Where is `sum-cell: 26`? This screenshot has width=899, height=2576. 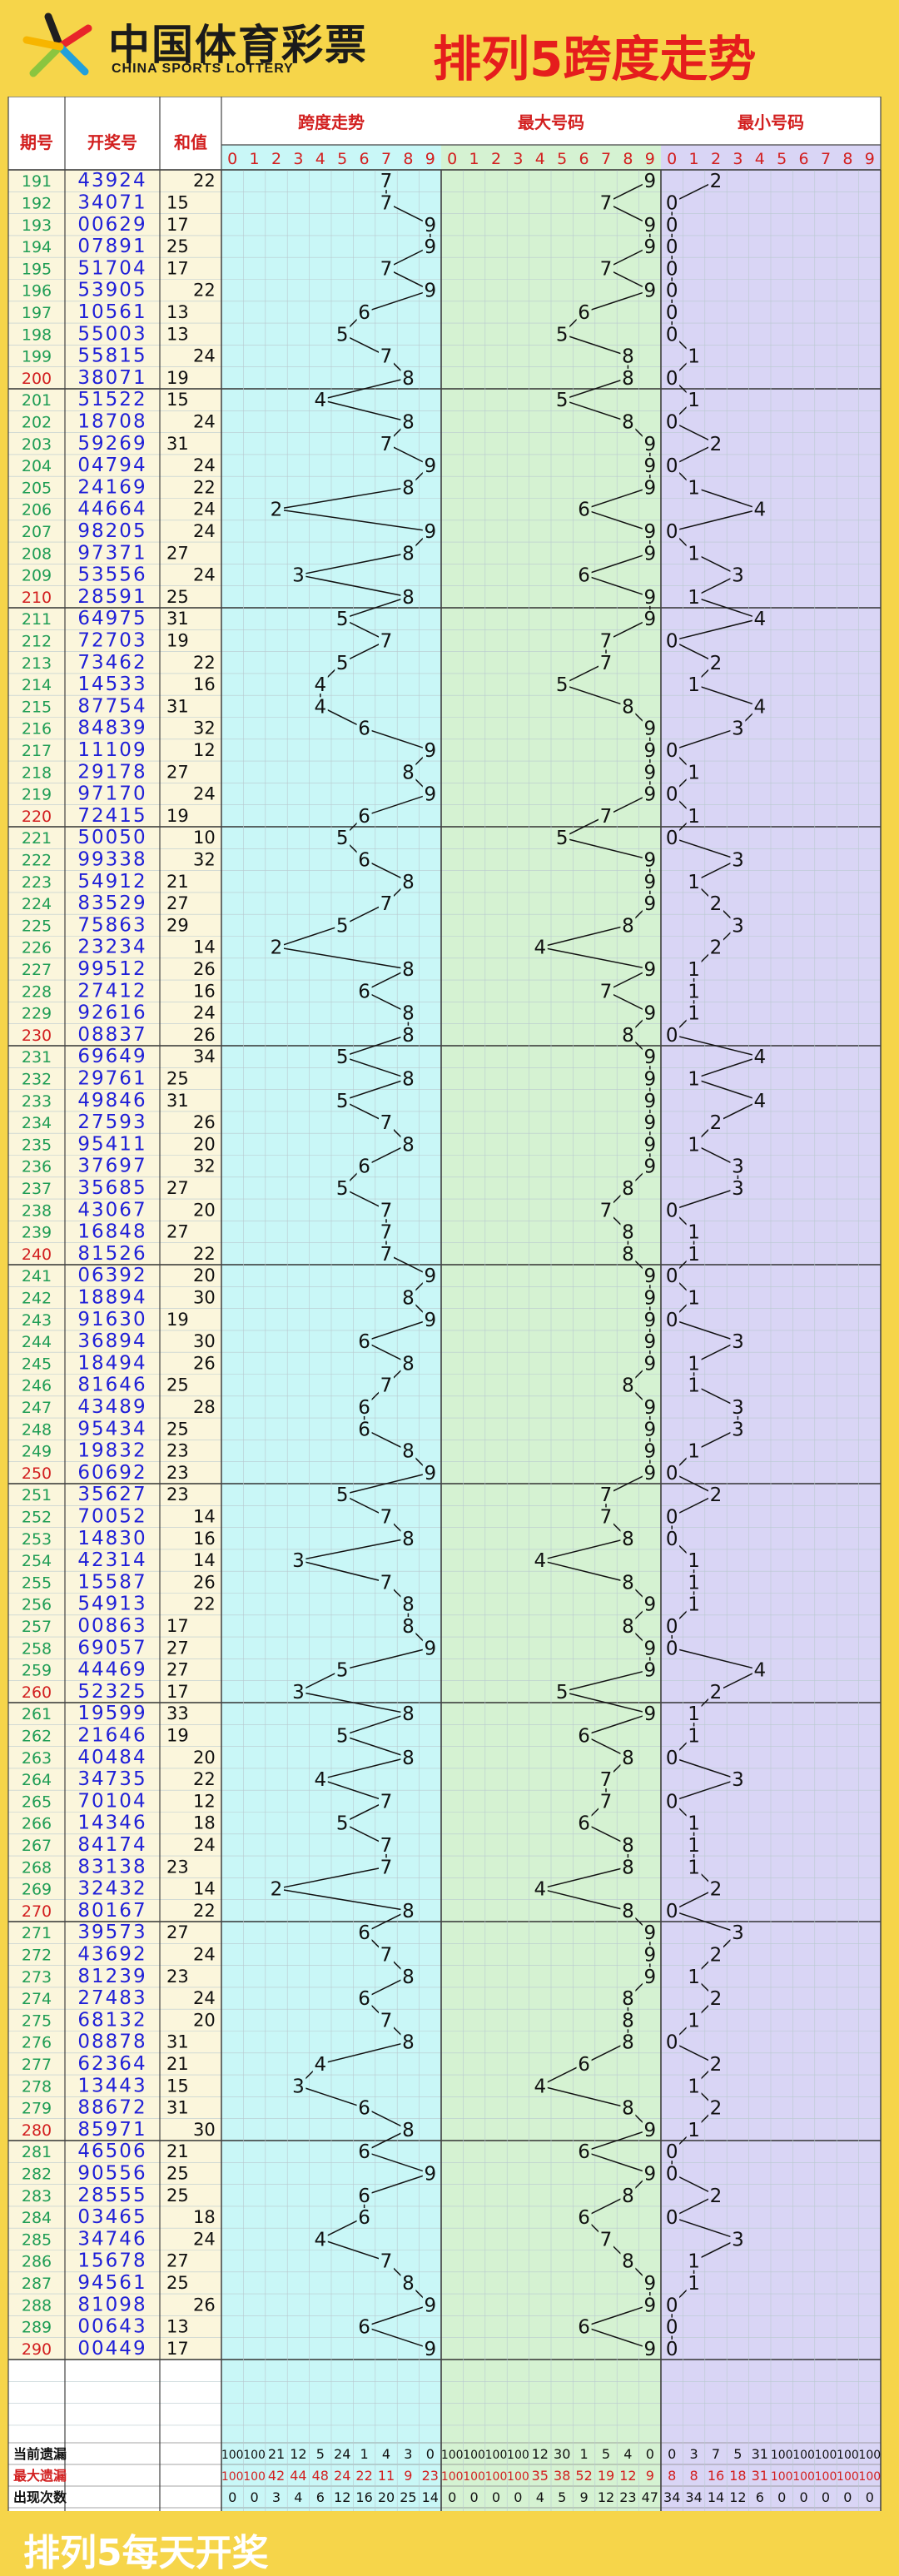
sum-cell: 26 is located at coordinates (204, 1035).